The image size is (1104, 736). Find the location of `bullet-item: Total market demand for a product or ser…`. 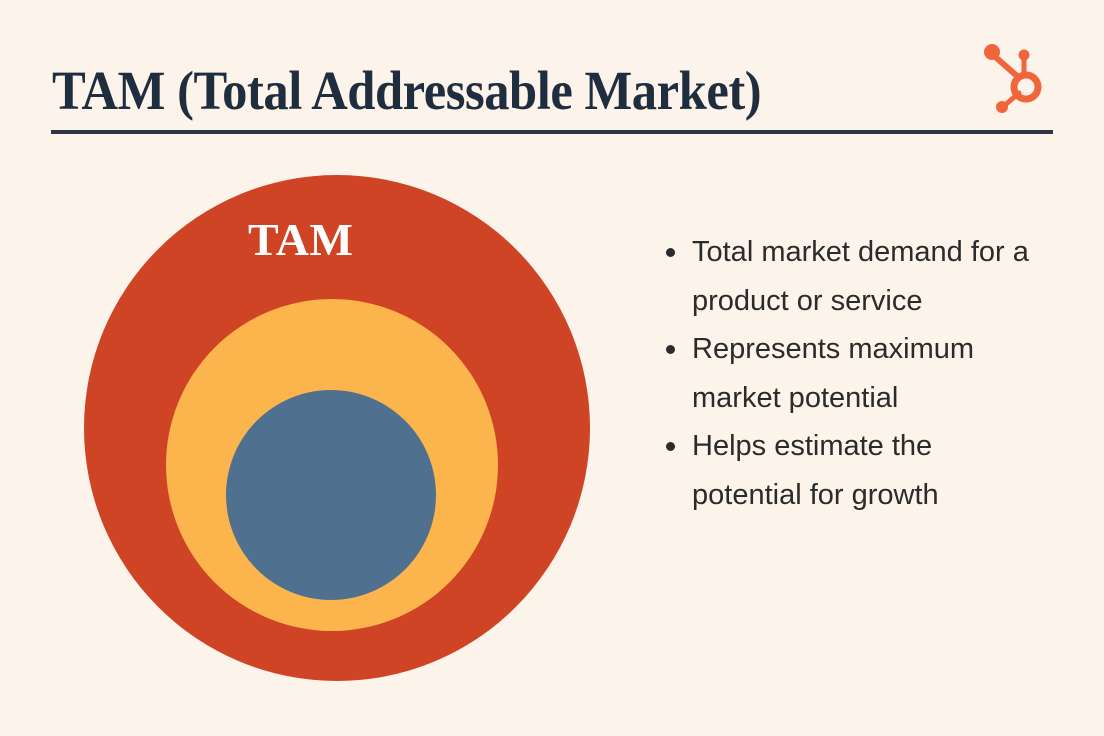

bullet-item: Total market demand for a product or ser… is located at coordinates (854, 276).